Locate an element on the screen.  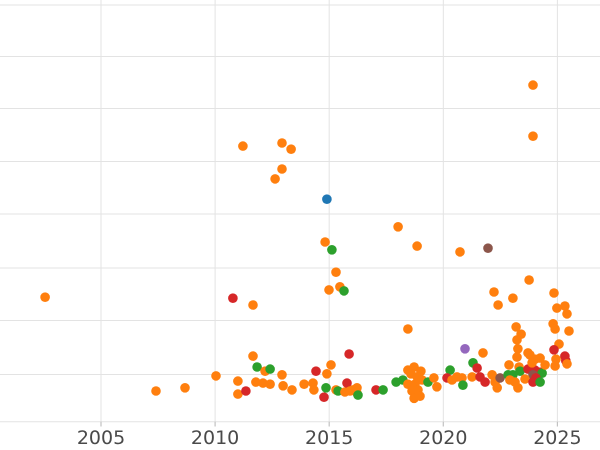
x-tick-label: 2025 is located at coordinates (557, 438).